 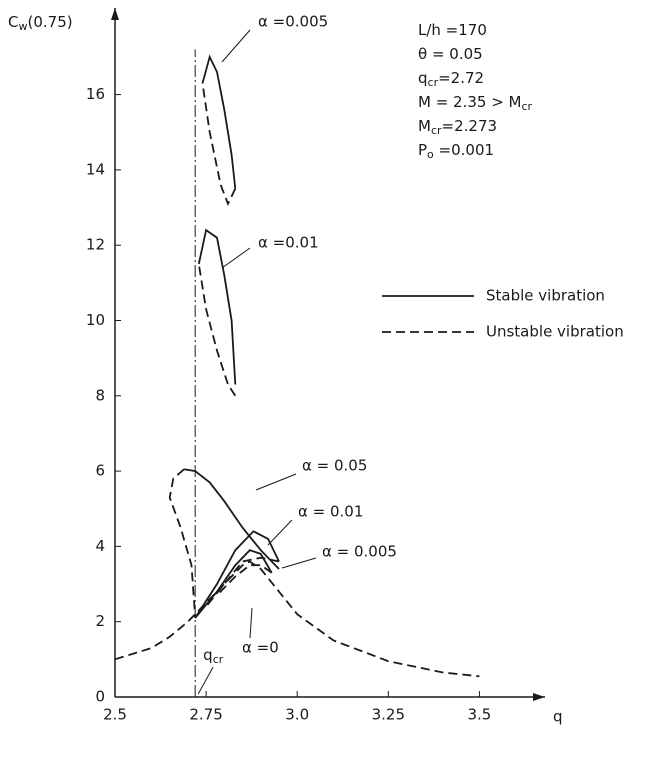 I want to click on parameter: Mcr=2.273, so click(x=457, y=127).